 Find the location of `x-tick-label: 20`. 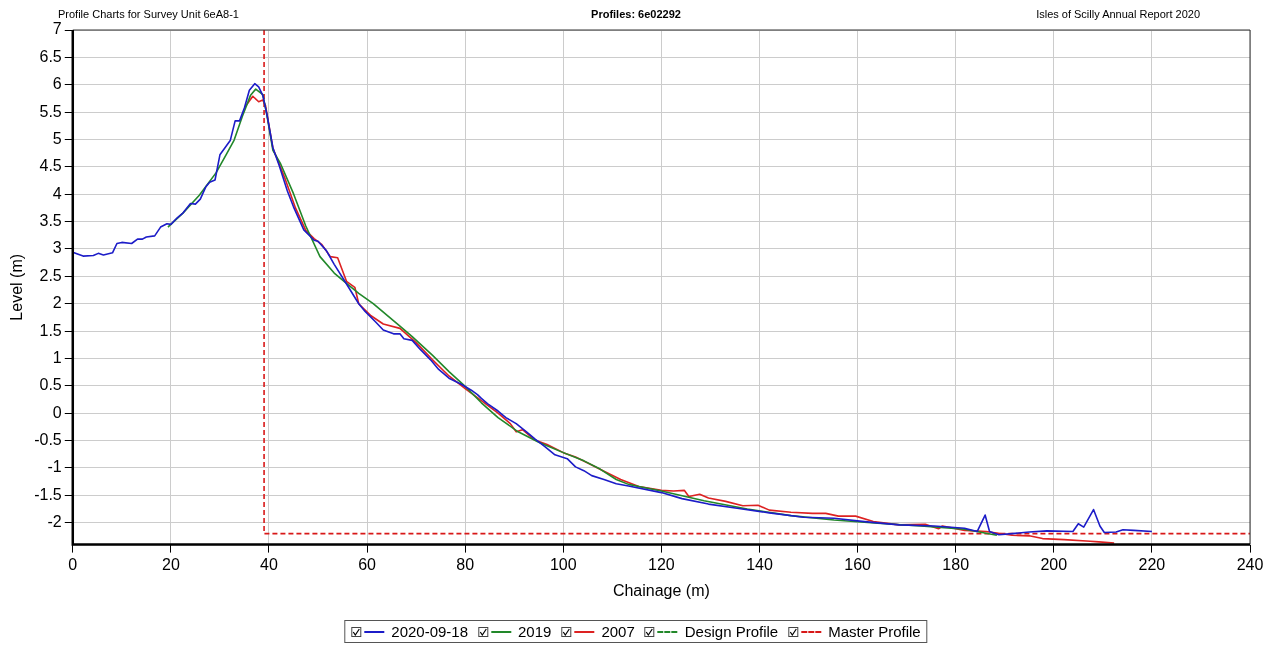

x-tick-label: 20 is located at coordinates (170, 564).